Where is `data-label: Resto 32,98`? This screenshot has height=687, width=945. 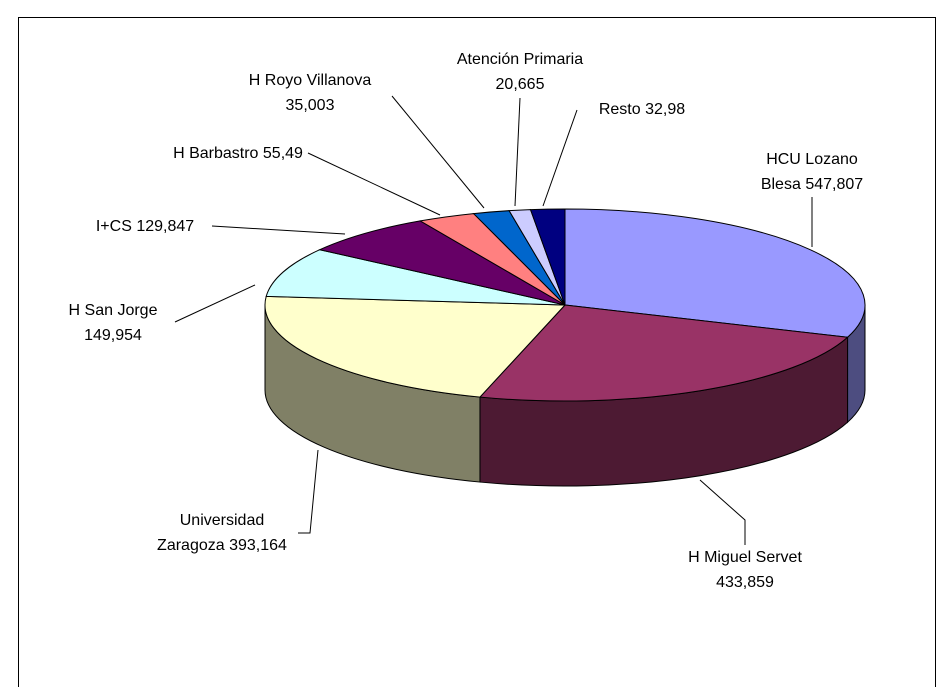
data-label: Resto 32,98 is located at coordinates (642, 109).